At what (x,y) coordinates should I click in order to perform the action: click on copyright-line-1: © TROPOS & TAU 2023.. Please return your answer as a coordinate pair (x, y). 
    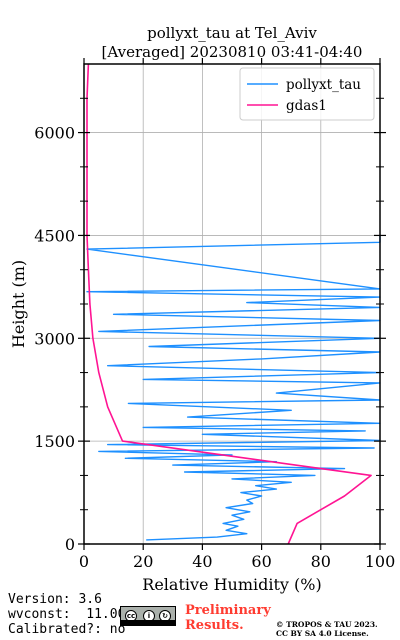
    Looking at the image, I should click on (327, 624).